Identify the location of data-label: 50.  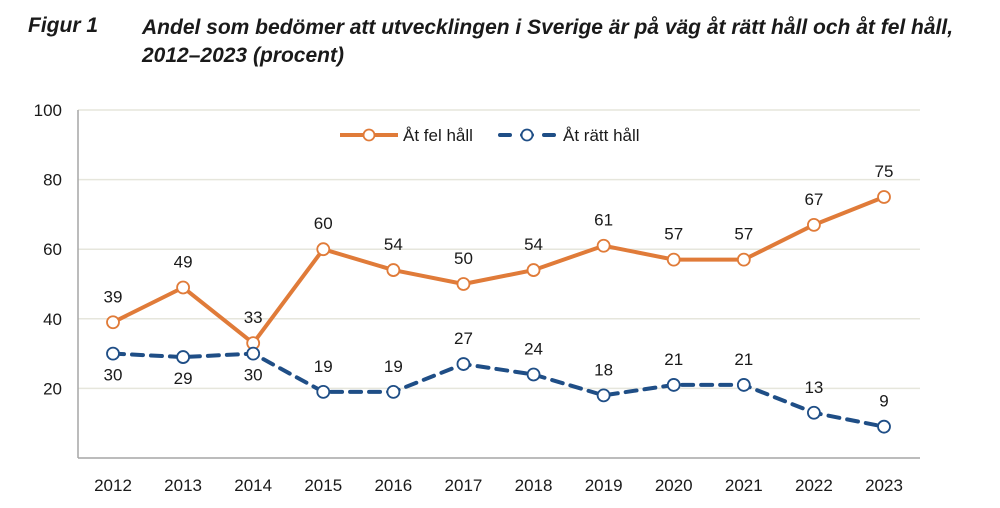
(463, 258).